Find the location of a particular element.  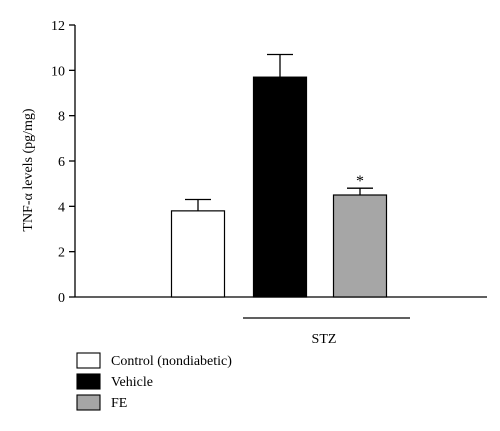

y-tick-label: 6 is located at coordinates (61, 162).